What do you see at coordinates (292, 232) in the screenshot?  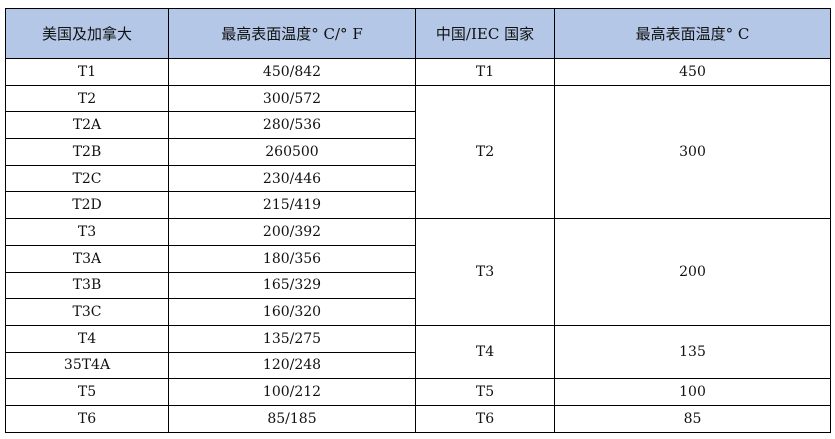 I see `temp-cf-cell: 200/392` at bounding box center [292, 232].